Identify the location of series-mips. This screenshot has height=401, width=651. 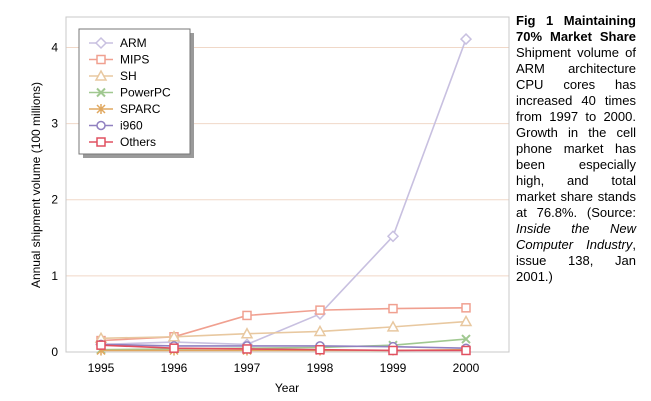
(283, 324).